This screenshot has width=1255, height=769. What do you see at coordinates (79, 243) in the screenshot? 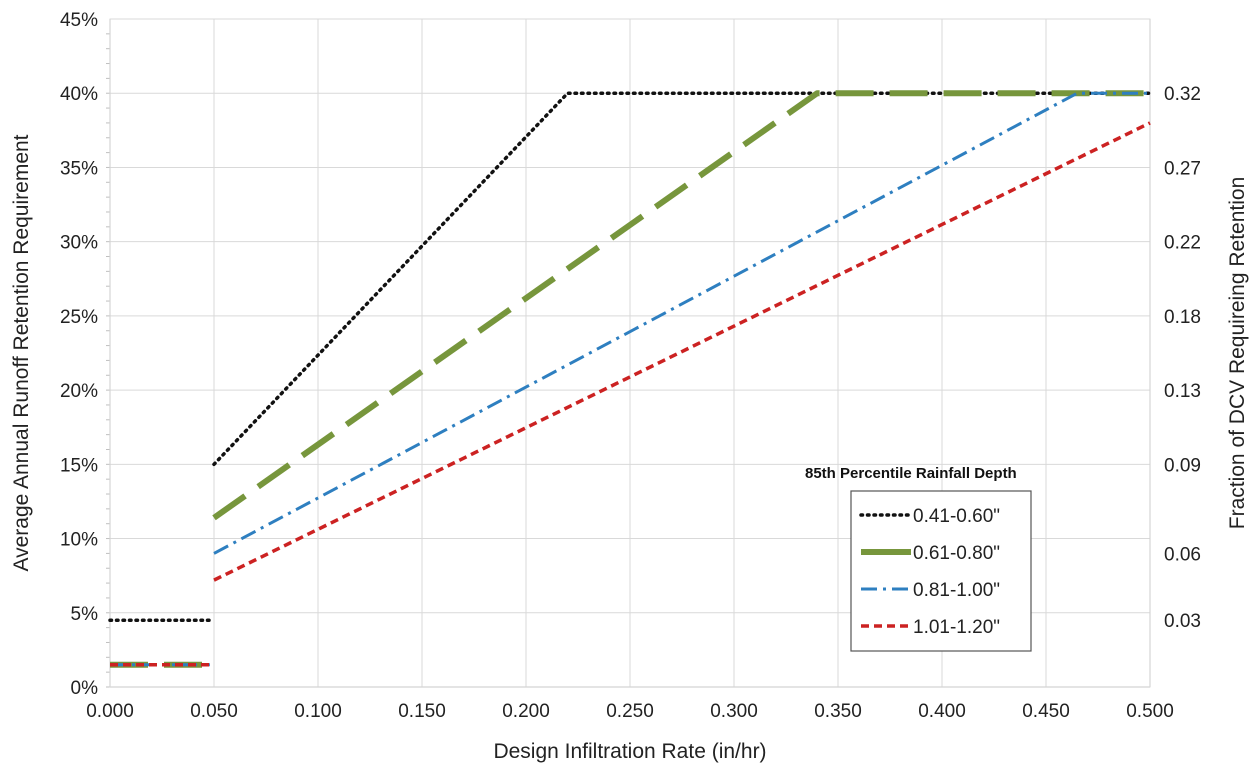
I see `y-tick-label: 30%` at bounding box center [79, 243].